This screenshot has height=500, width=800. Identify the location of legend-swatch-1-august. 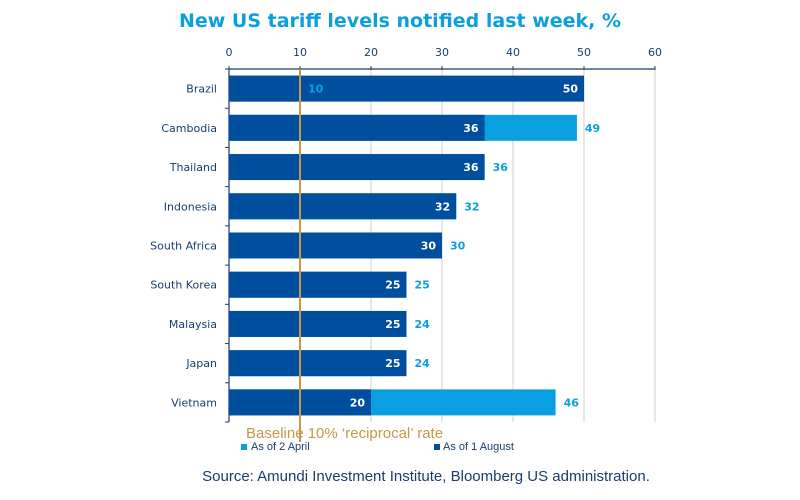
(437, 447).